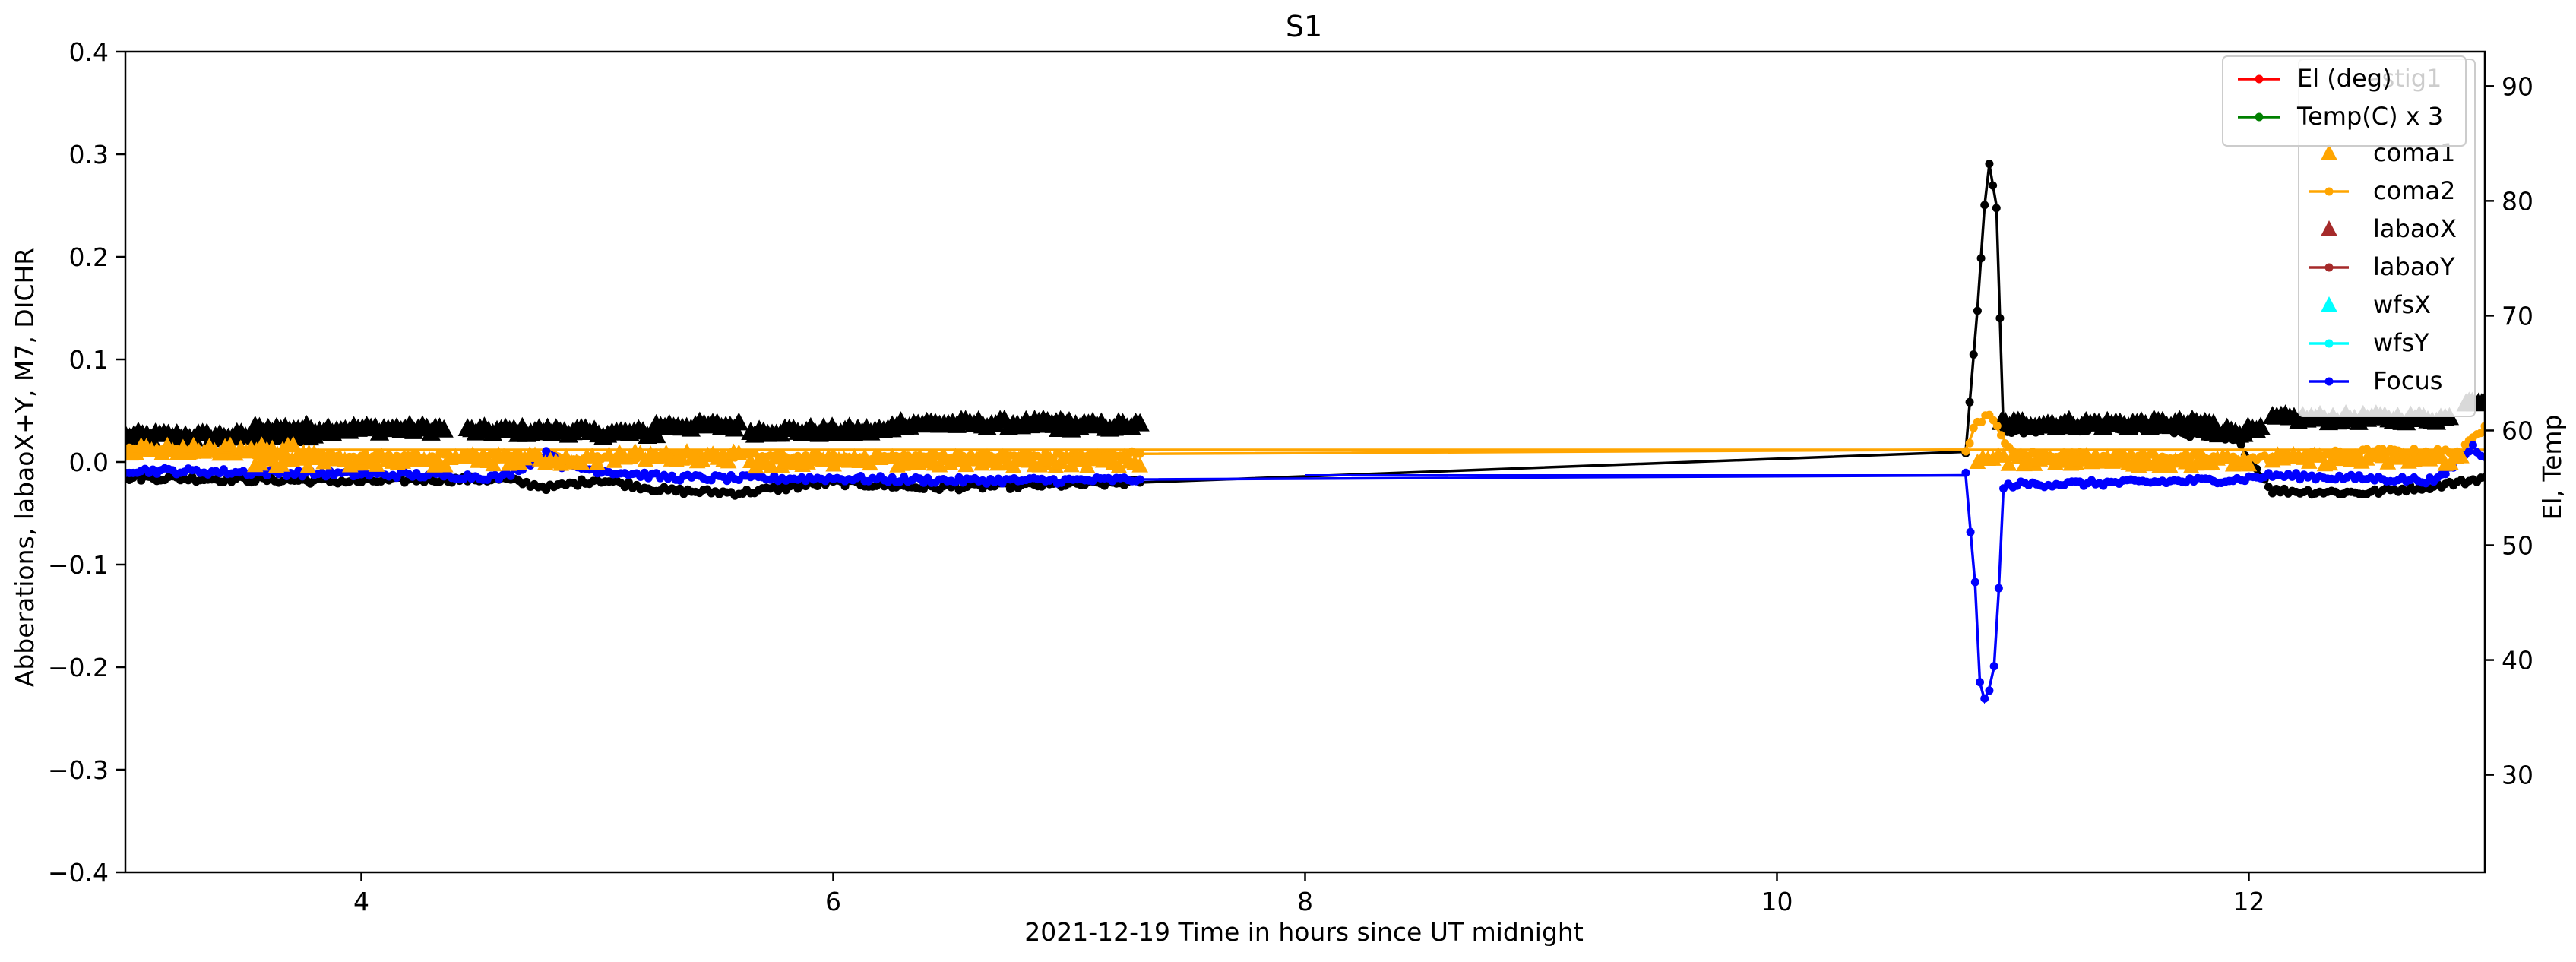  I want to click on x-tick-label: 8, so click(1305, 901).